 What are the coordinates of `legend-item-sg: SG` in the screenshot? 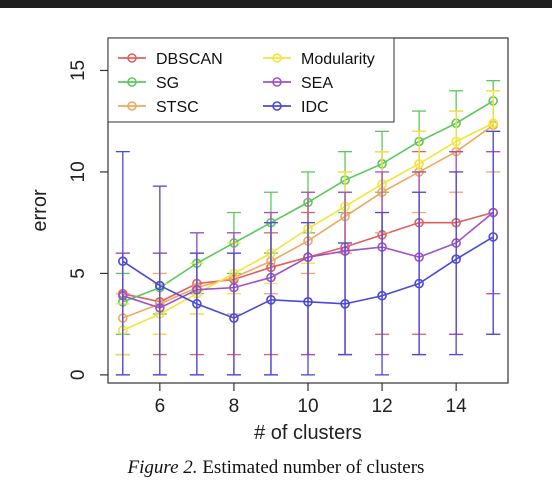 It's located at (148, 83).